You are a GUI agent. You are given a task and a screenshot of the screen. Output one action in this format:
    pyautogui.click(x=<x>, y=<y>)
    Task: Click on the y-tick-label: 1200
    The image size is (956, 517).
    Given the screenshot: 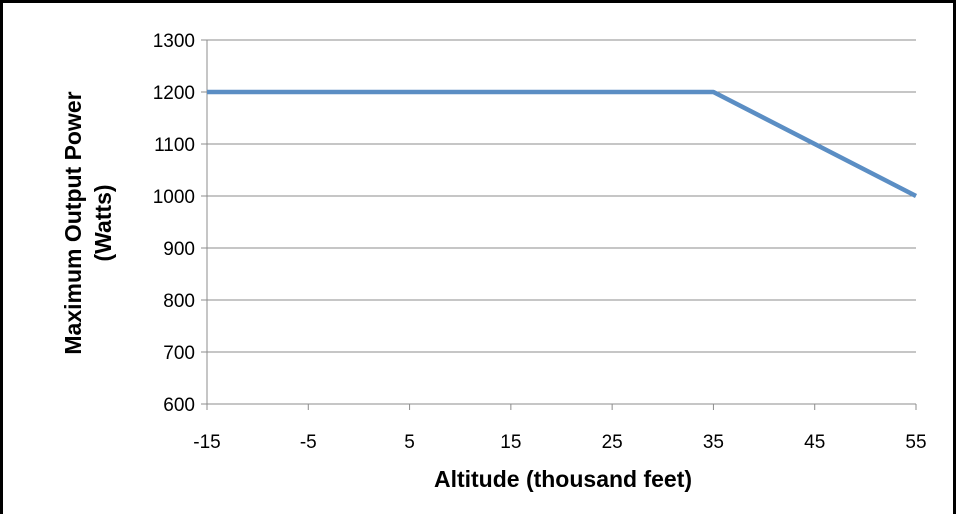 What is the action you would take?
    pyautogui.click(x=174, y=93)
    